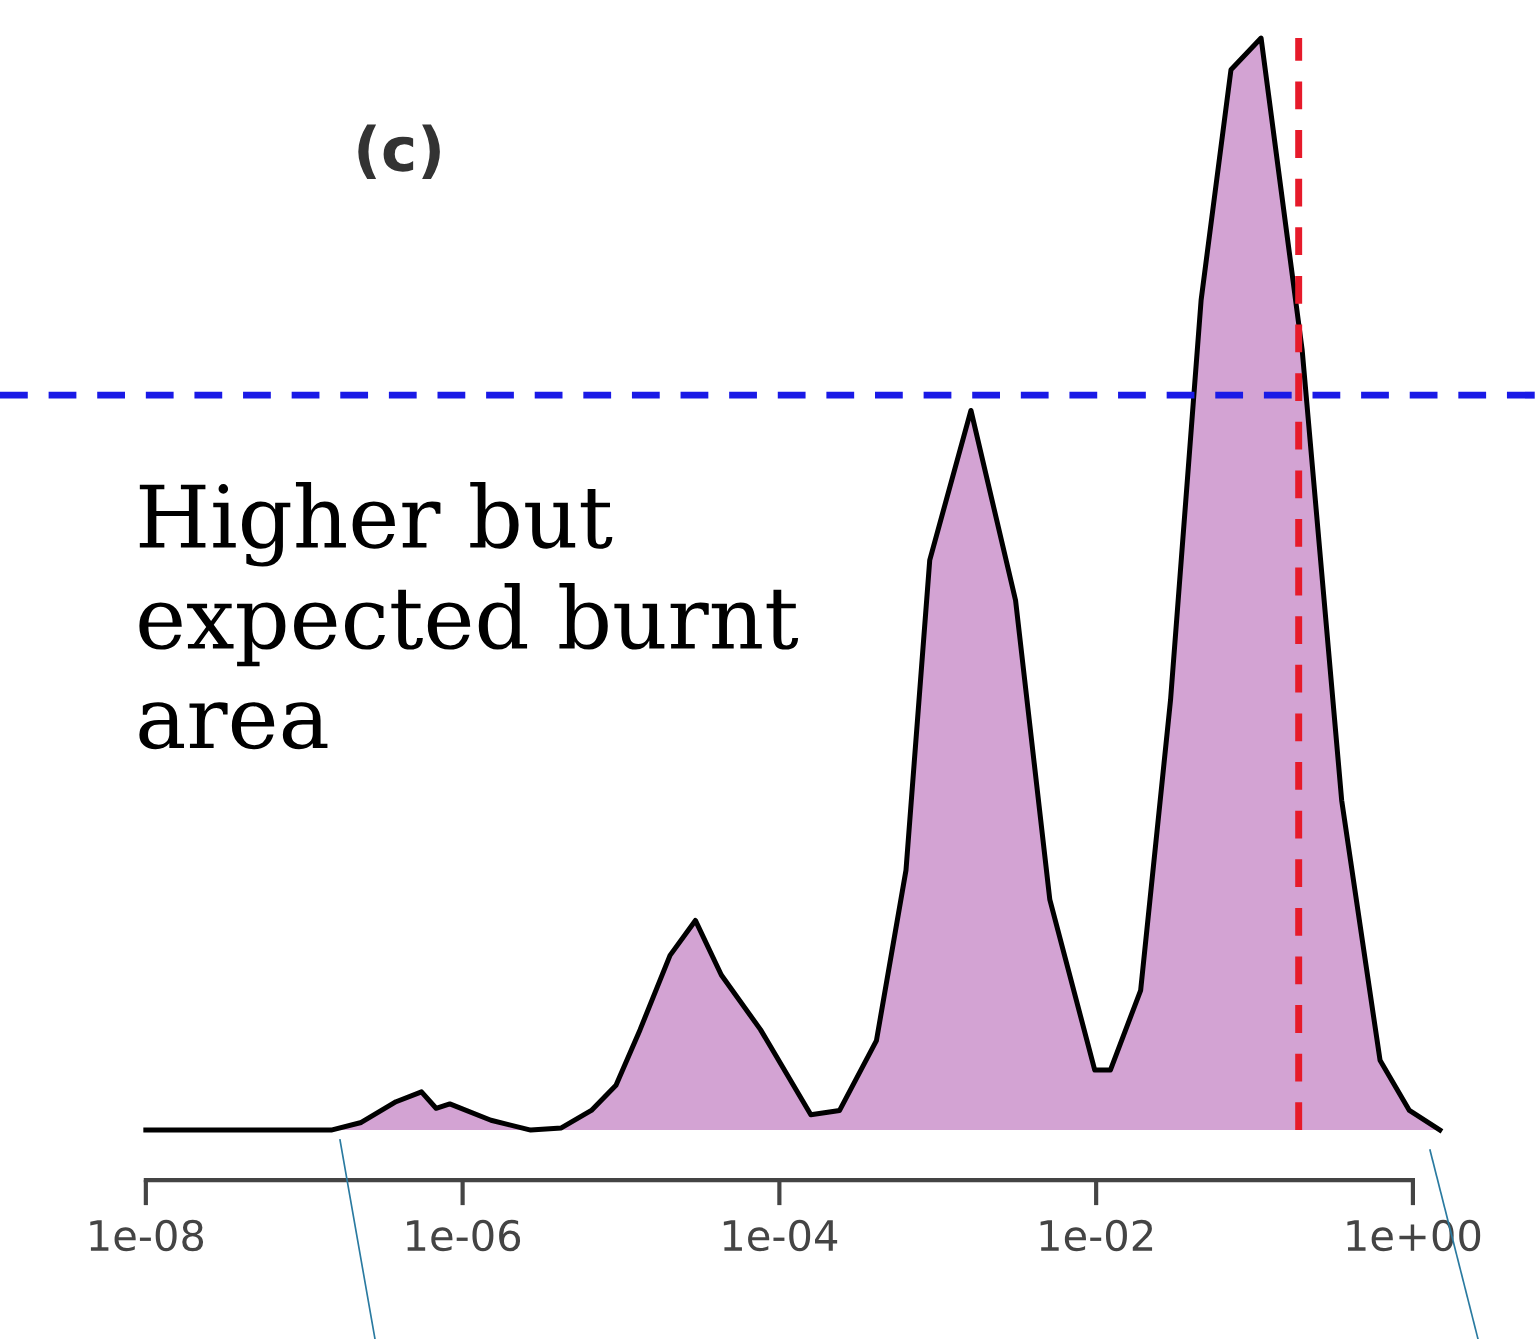 The image size is (1535, 1339). What do you see at coordinates (780, 1235) in the screenshot?
I see `x-tick-label: 1e-04` at bounding box center [780, 1235].